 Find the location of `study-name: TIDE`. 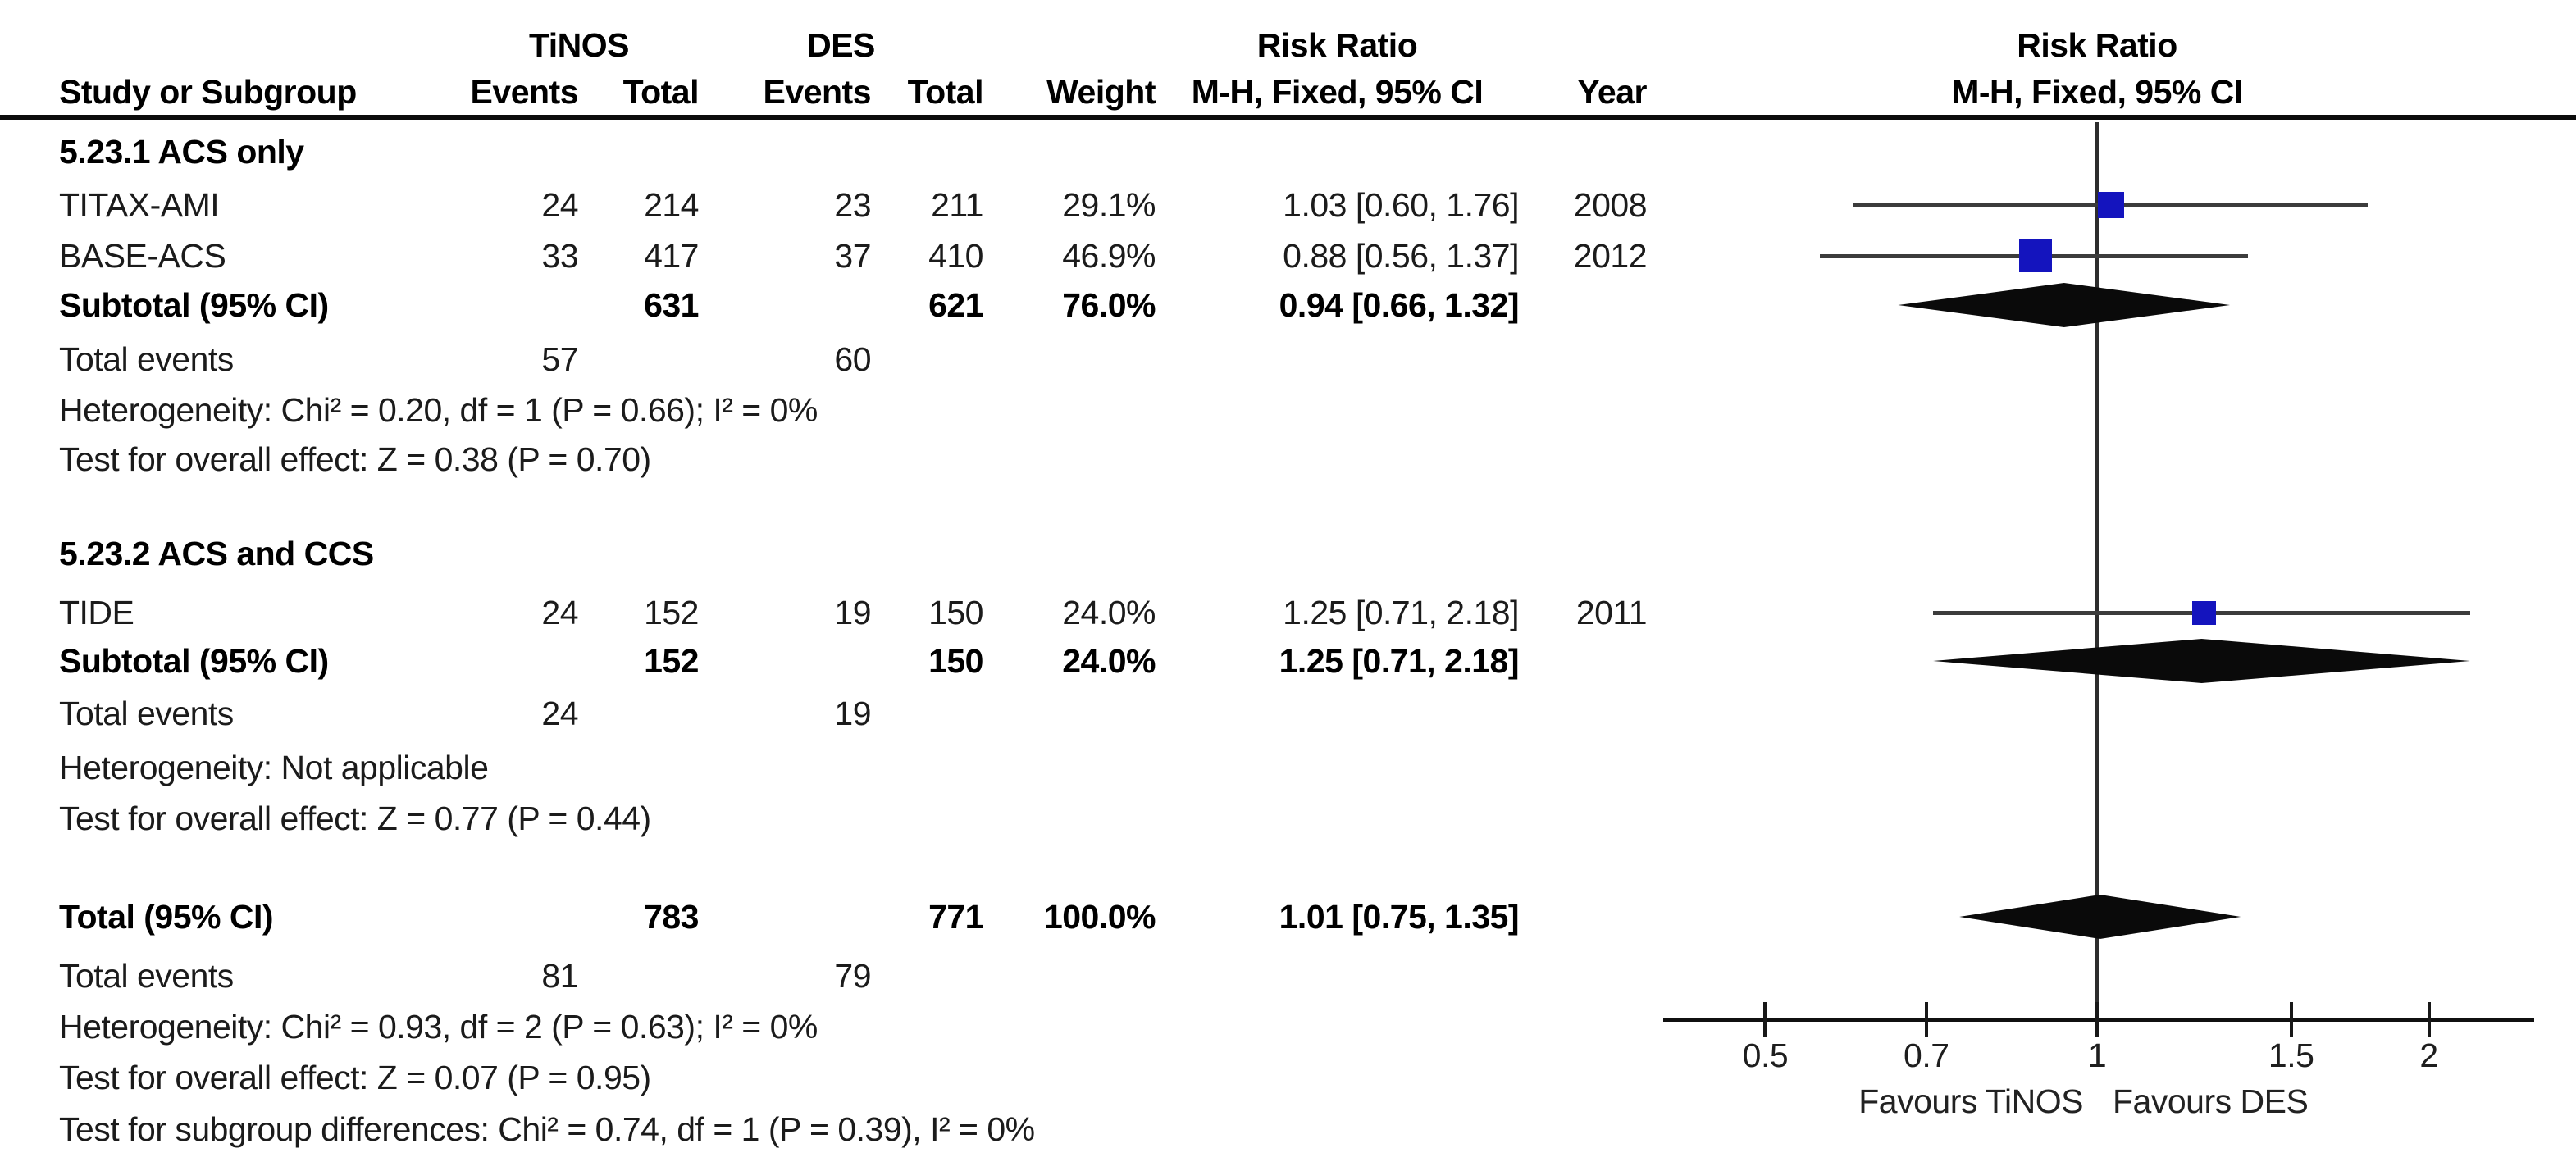

study-name: TIDE is located at coordinates (96, 612).